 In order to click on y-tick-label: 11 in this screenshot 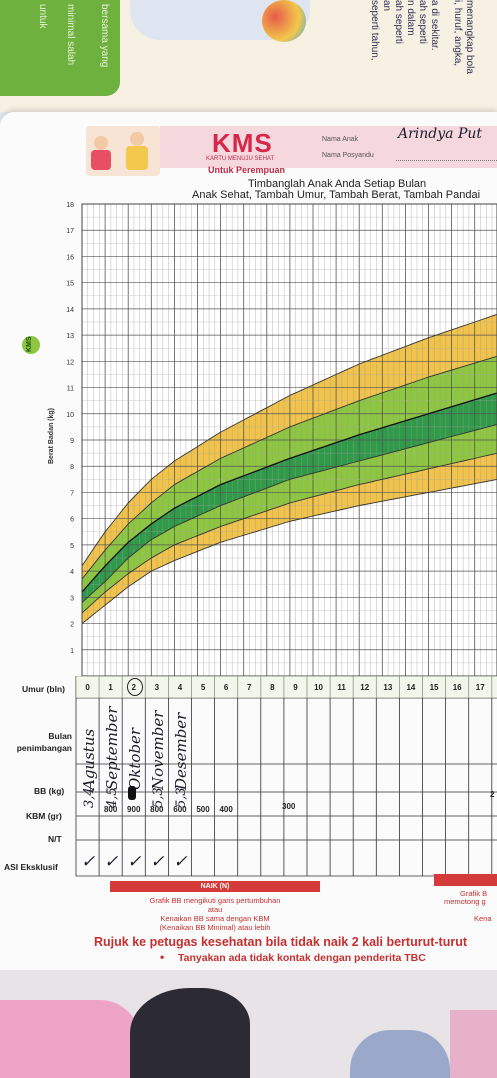, I will do `click(70, 389)`.